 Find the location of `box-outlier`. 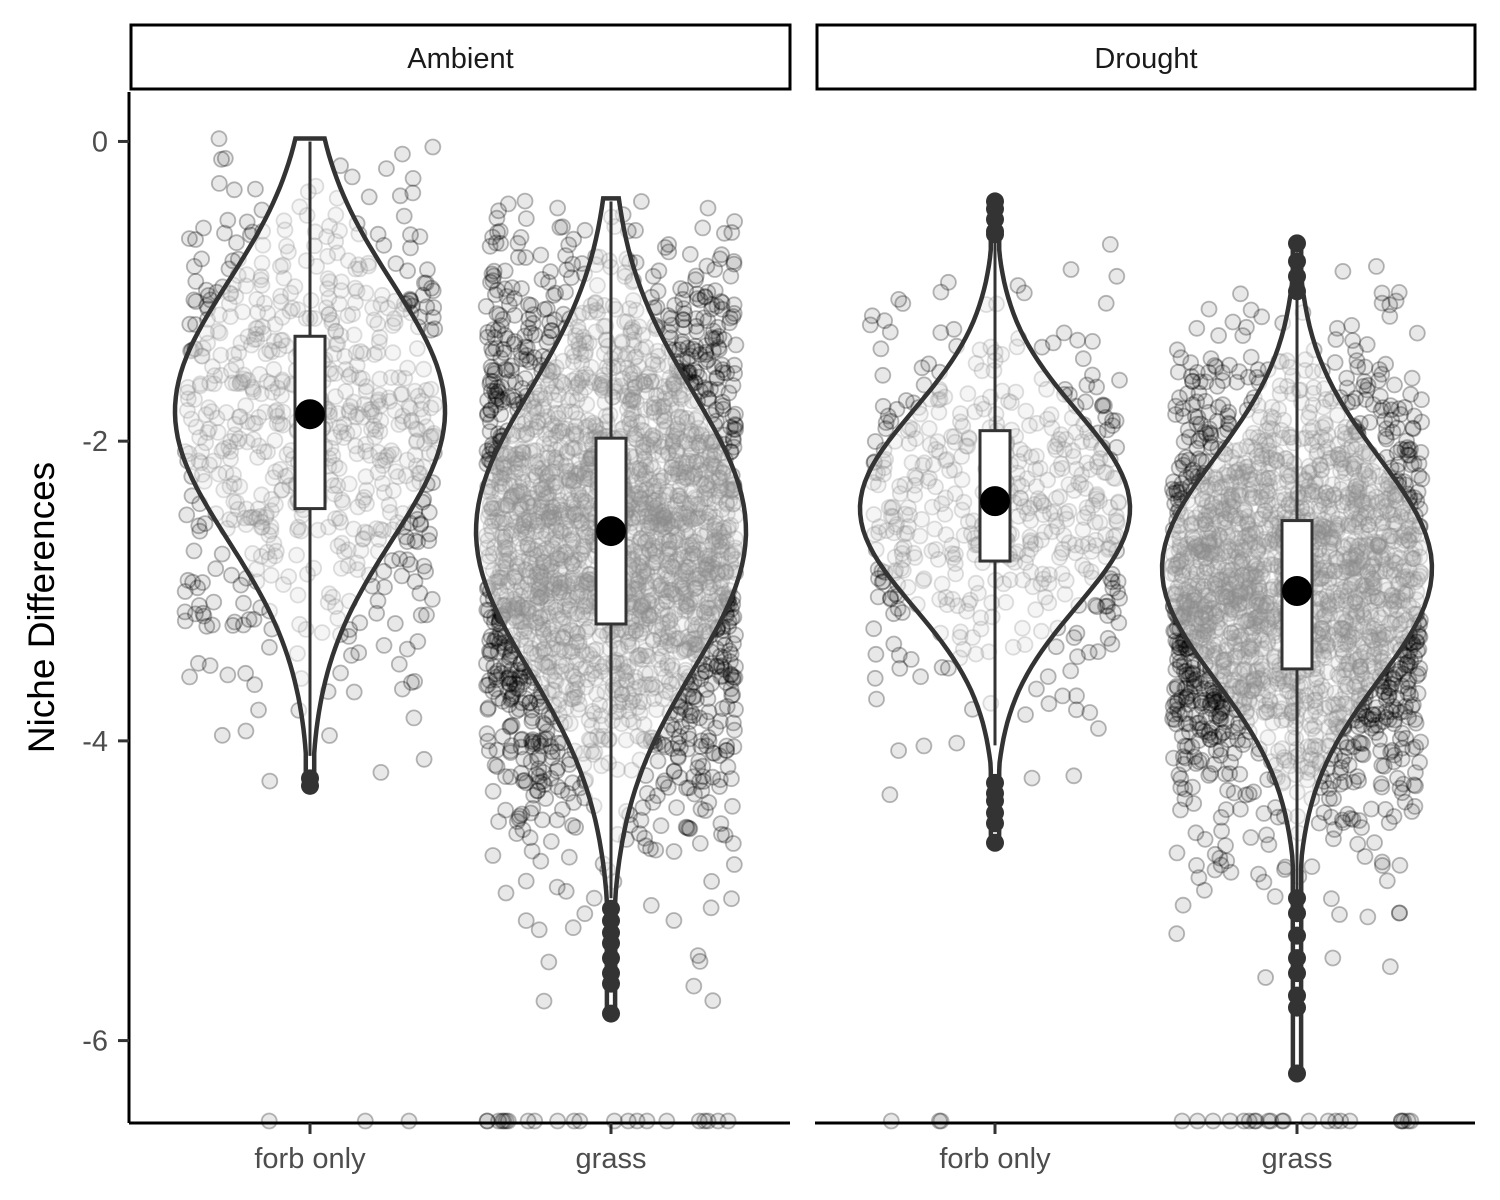

box-outlier is located at coordinates (611, 983).